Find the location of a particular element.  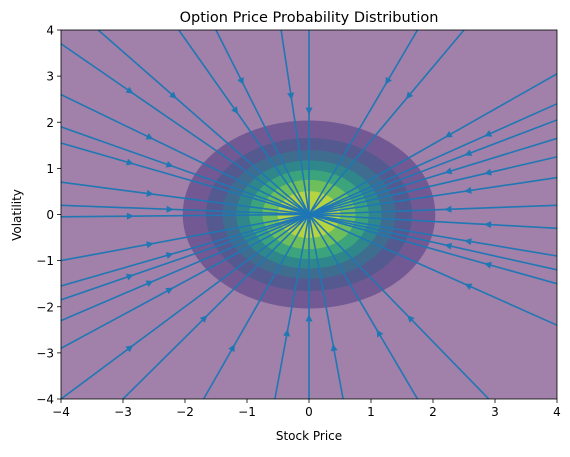

x-tick-label: 2 is located at coordinates (433, 412).